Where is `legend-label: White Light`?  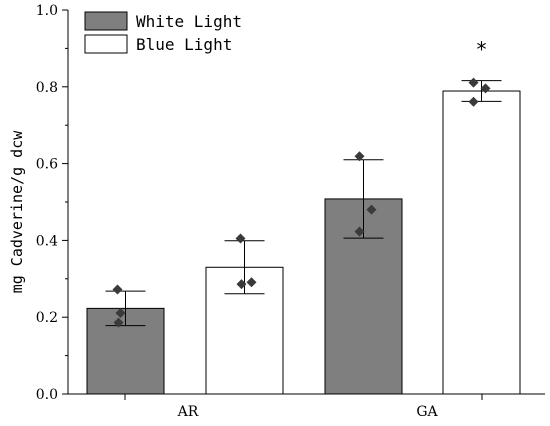
legend-label: White Light is located at coordinates (189, 21).